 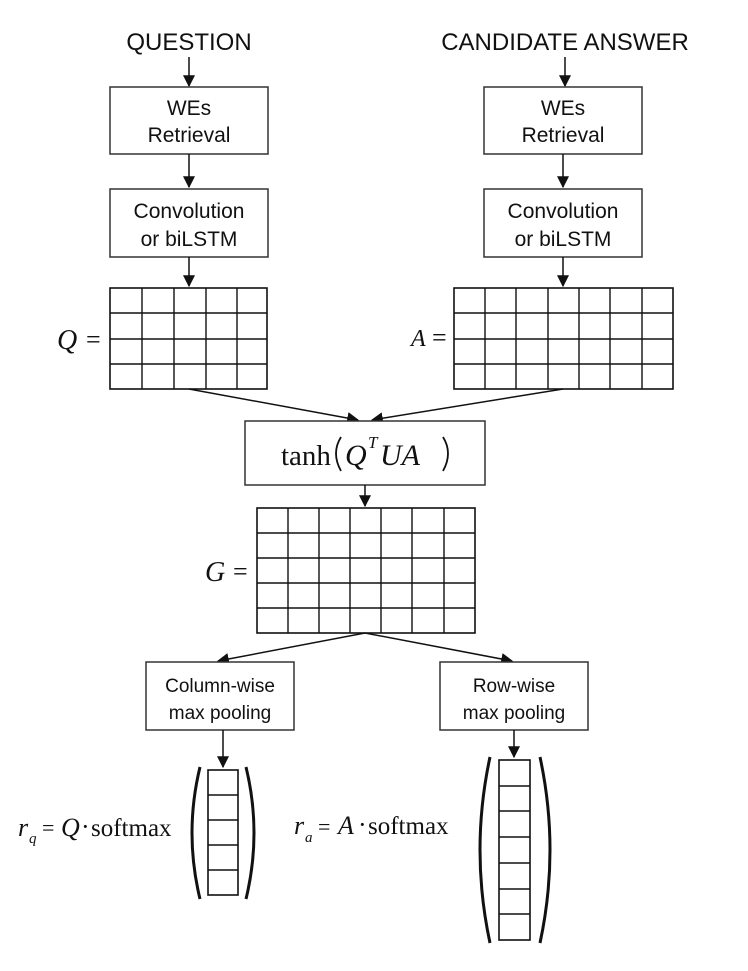 I want to click on g-matrix-label: G =, so click(x=226, y=572).